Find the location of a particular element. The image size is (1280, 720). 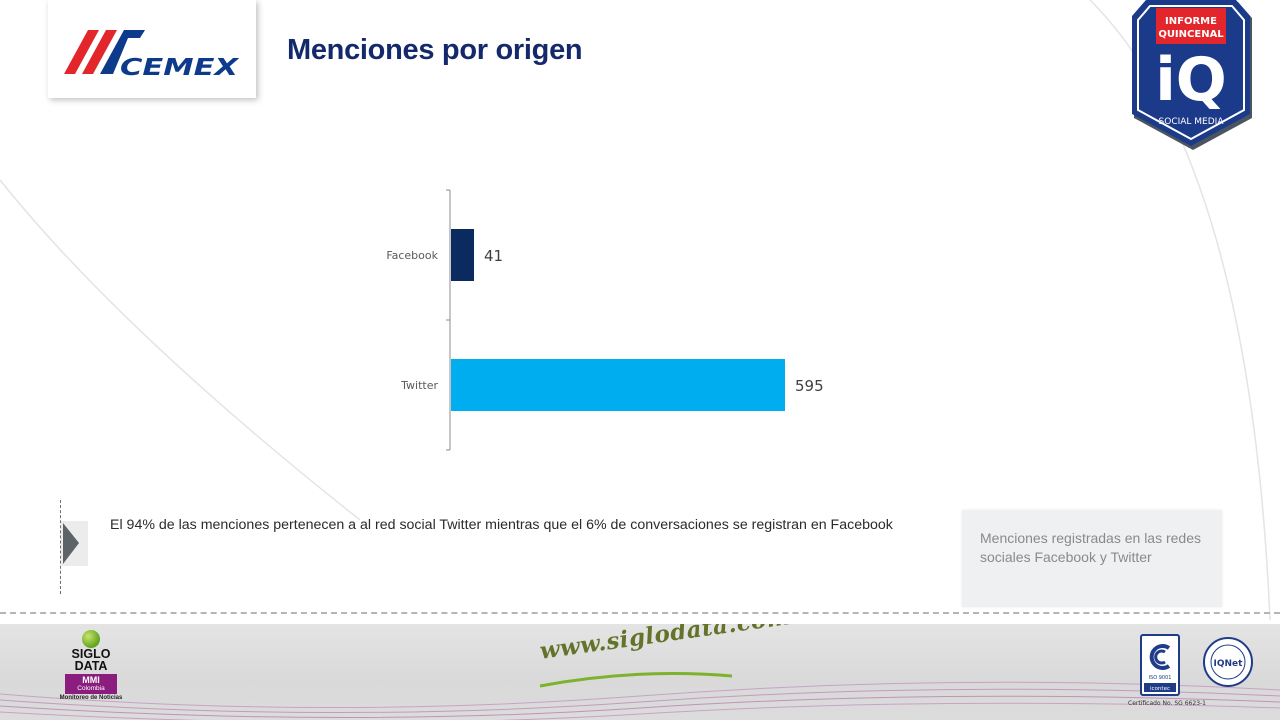

url-swoosh is located at coordinates (636, 680).